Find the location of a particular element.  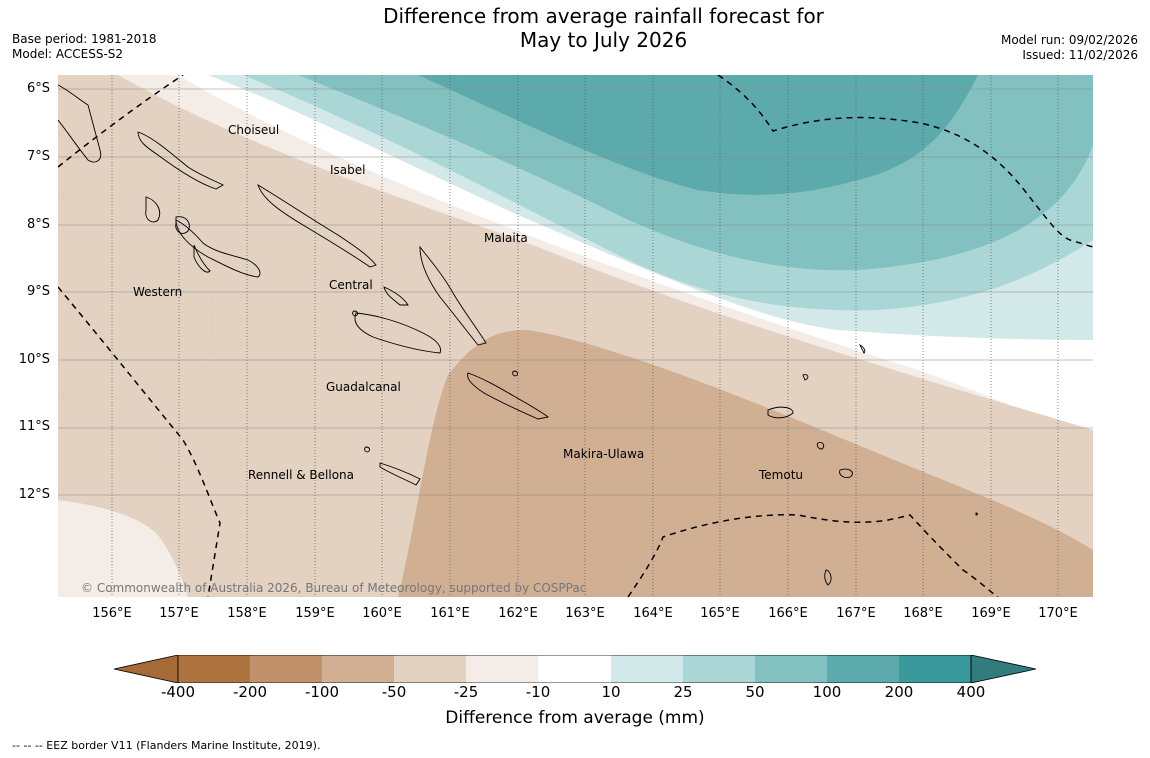

colorbar-tick: 400 is located at coordinates (971, 692).